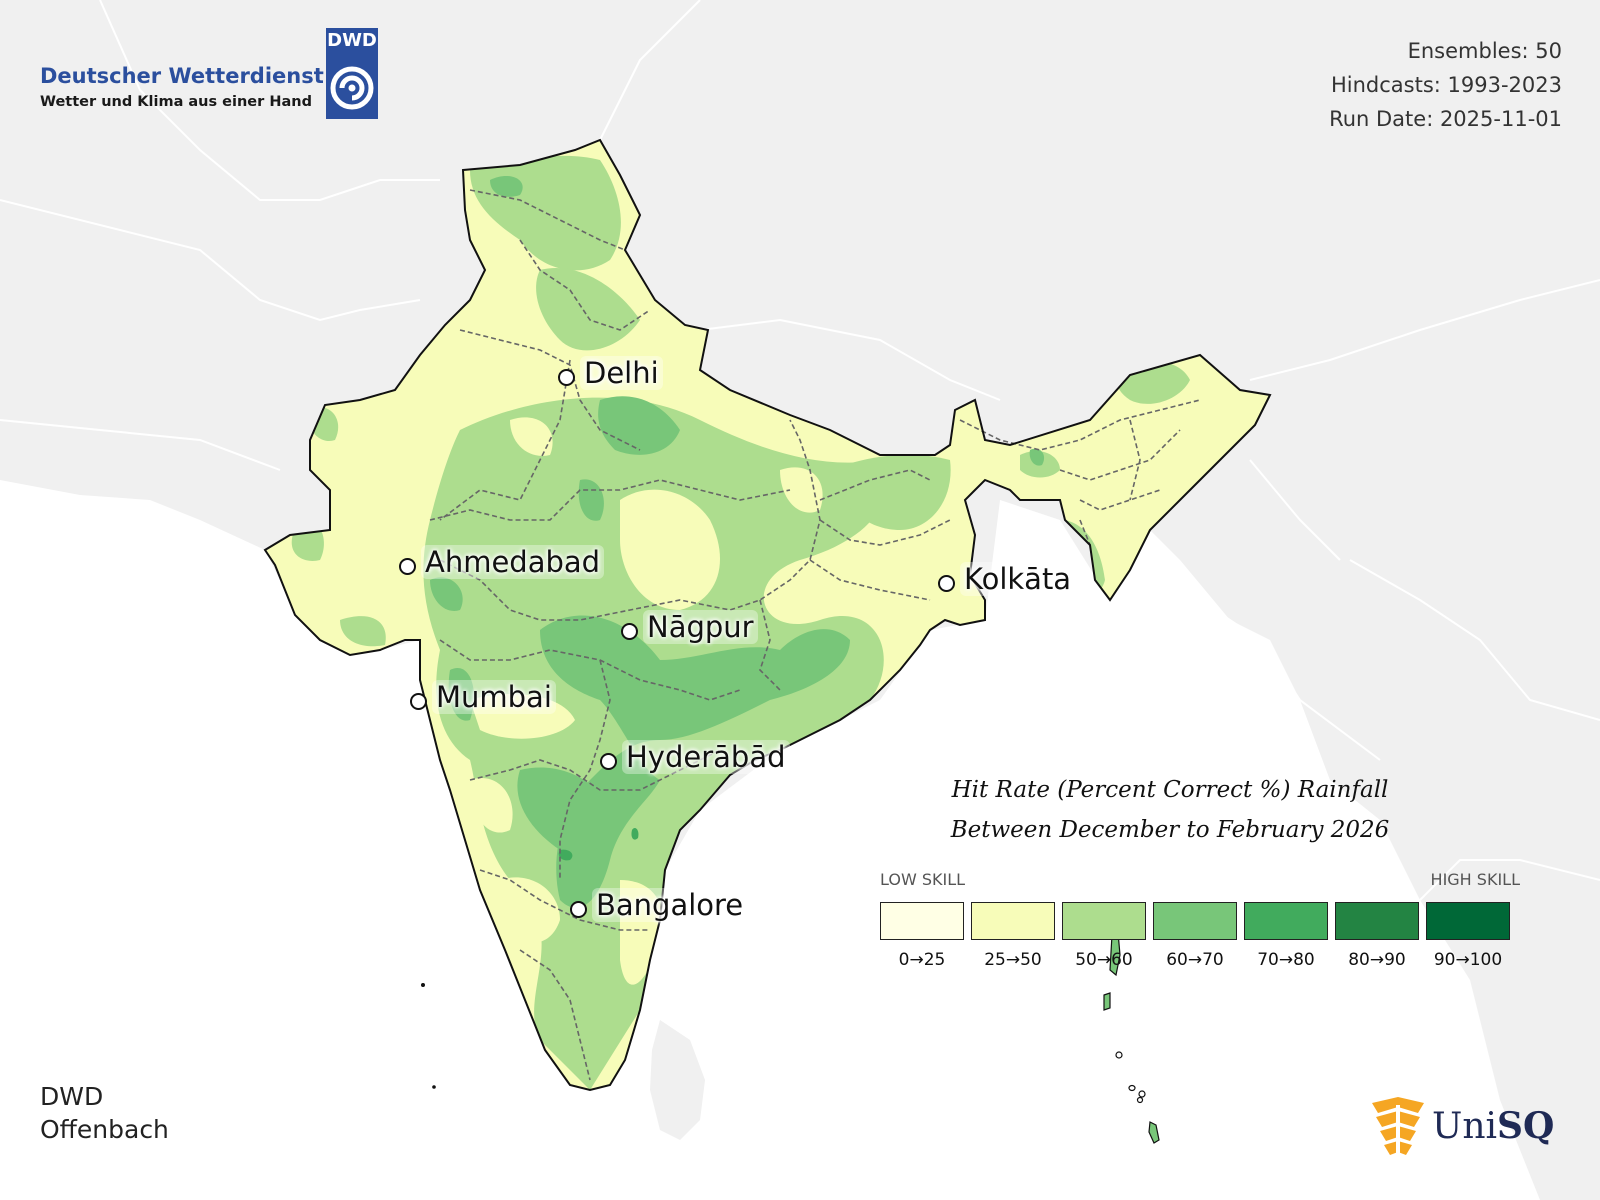 The width and height of the screenshot is (1600, 1200). I want to click on legend-bin: 50→60, so click(1104, 938).